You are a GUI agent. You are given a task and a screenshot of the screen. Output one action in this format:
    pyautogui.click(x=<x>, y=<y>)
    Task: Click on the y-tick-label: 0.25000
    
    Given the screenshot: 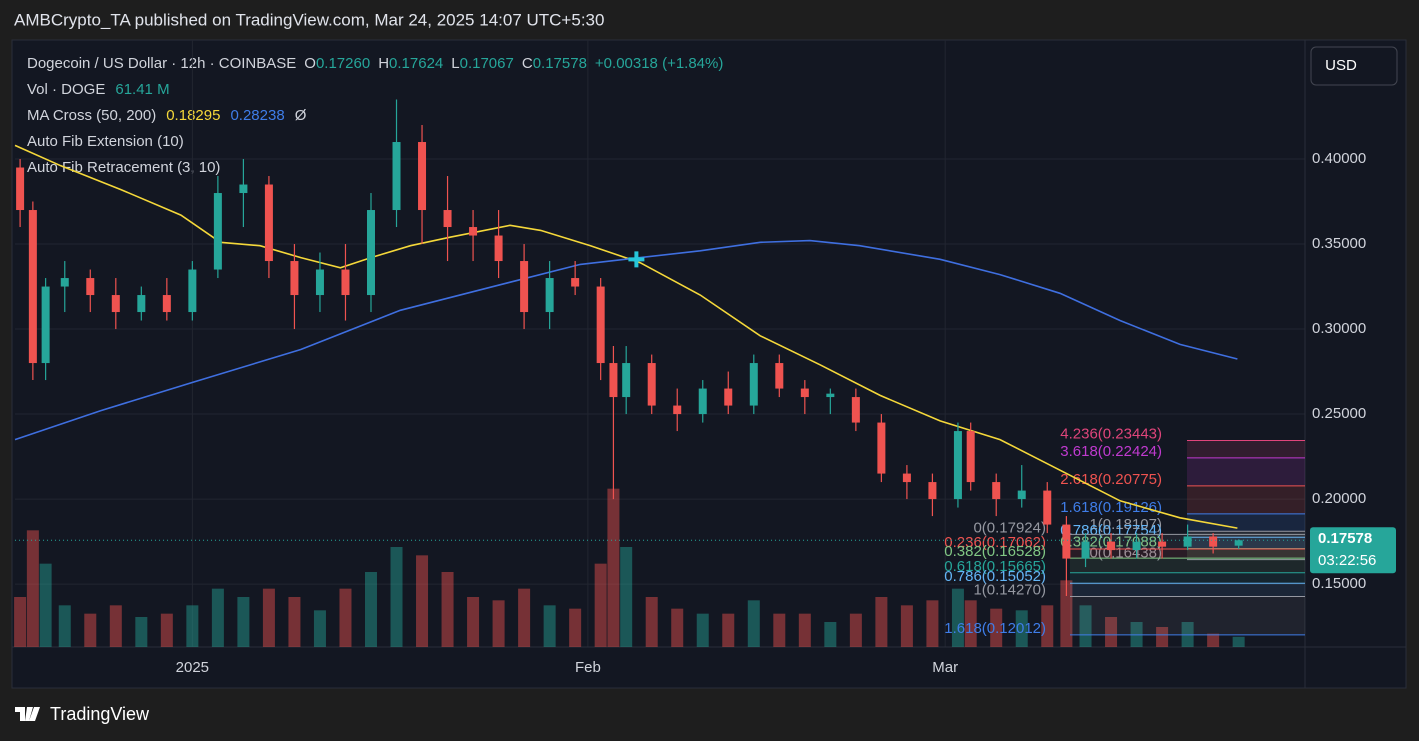 What is the action you would take?
    pyautogui.click(x=1339, y=413)
    